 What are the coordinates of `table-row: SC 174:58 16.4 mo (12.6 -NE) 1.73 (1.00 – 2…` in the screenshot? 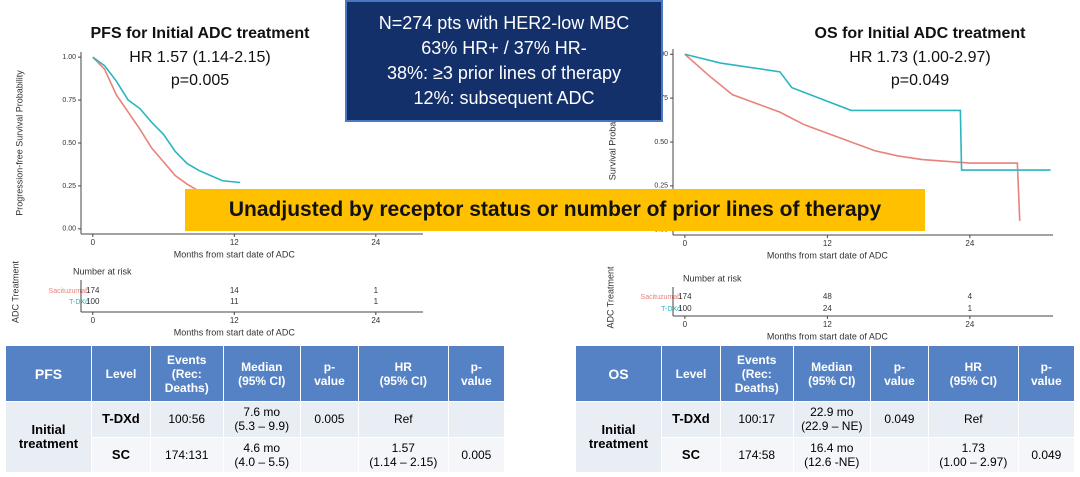 It's located at (826, 454).